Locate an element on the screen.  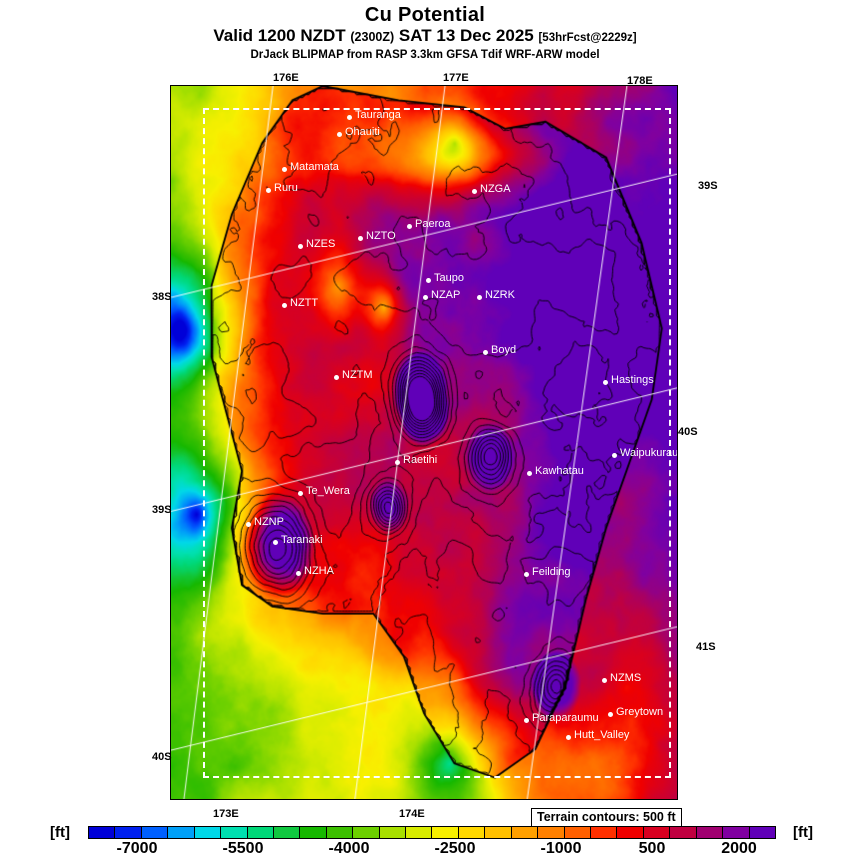
city-label: Hastings is located at coordinates (632, 380).